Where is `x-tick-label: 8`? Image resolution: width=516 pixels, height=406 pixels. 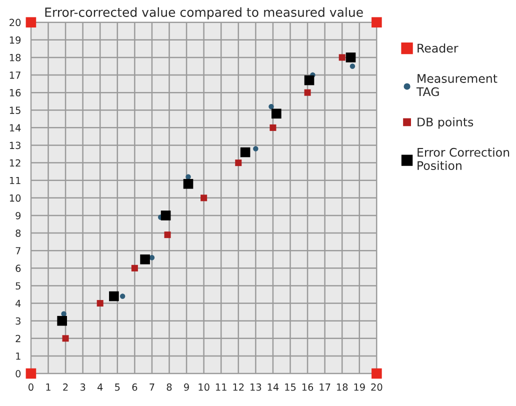
x-tick-label: 8 is located at coordinates (169, 387).